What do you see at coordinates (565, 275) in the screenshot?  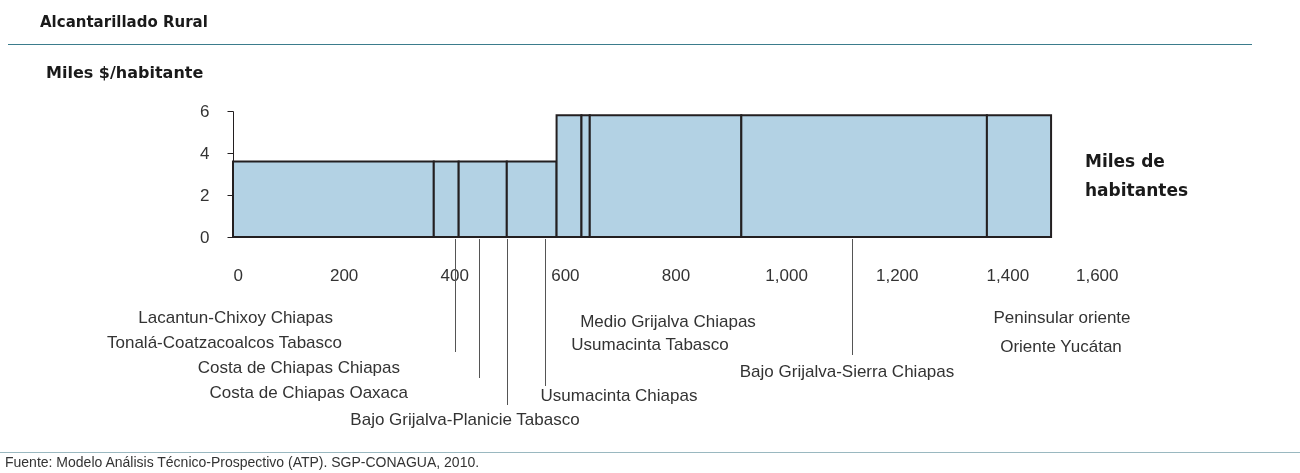 I see `x-tick-label: 600` at bounding box center [565, 275].